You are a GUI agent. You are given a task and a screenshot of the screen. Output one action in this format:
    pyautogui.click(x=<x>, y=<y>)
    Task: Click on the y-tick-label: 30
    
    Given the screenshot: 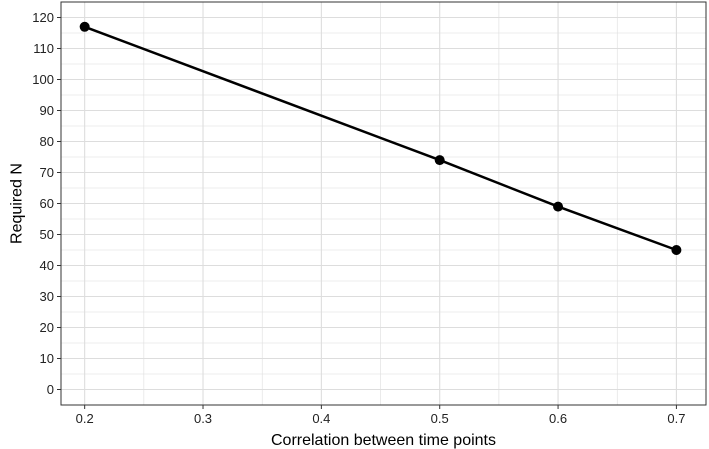 What is the action you would take?
    pyautogui.click(x=47, y=296)
    